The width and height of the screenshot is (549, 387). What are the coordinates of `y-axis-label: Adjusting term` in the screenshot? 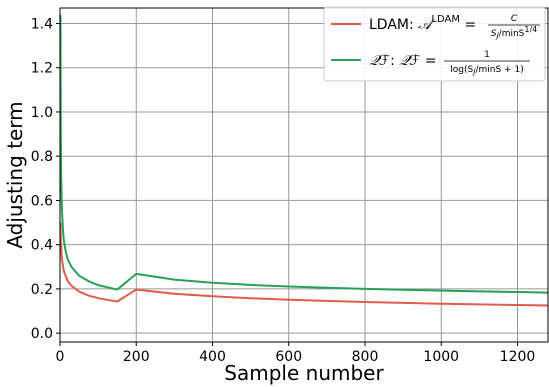 It's located at (15, 174).